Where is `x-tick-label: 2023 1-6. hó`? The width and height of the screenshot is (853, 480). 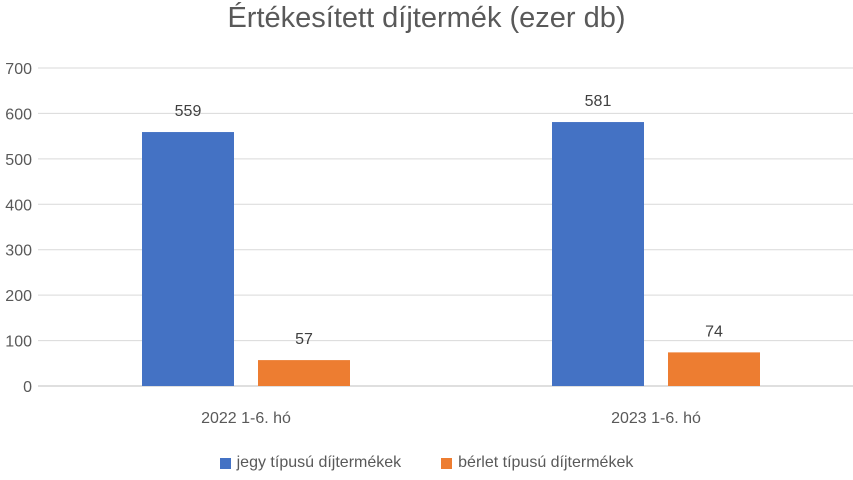
x-tick-label: 2023 1-6. hó is located at coordinates (656, 418).